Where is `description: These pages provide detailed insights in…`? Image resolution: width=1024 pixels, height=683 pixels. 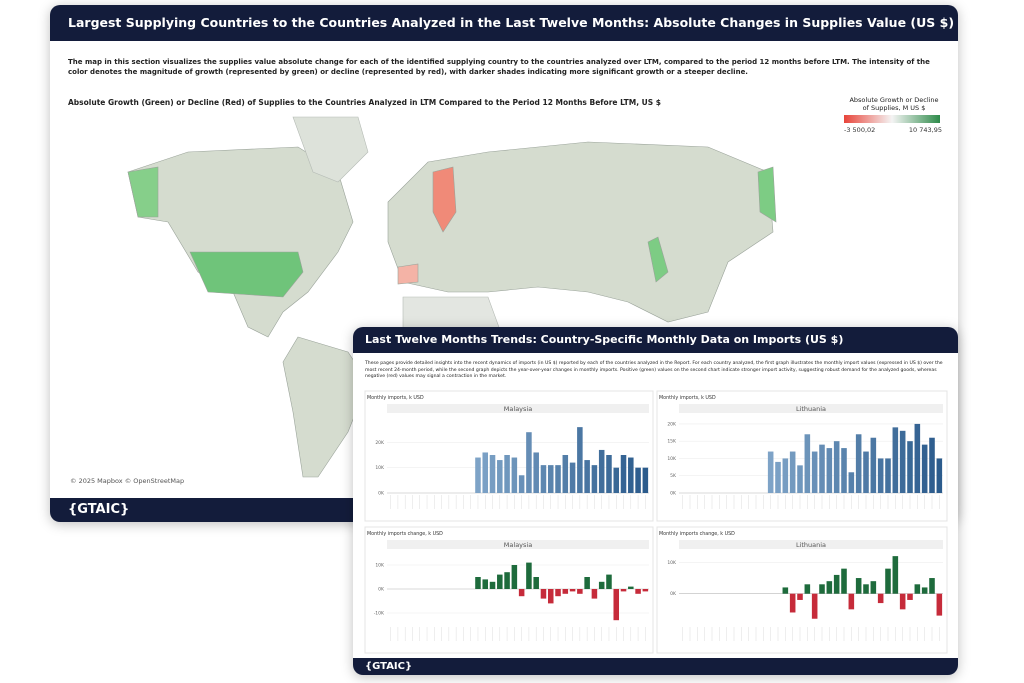
description: These pages provide detailed insights in… is located at coordinates (654, 370).